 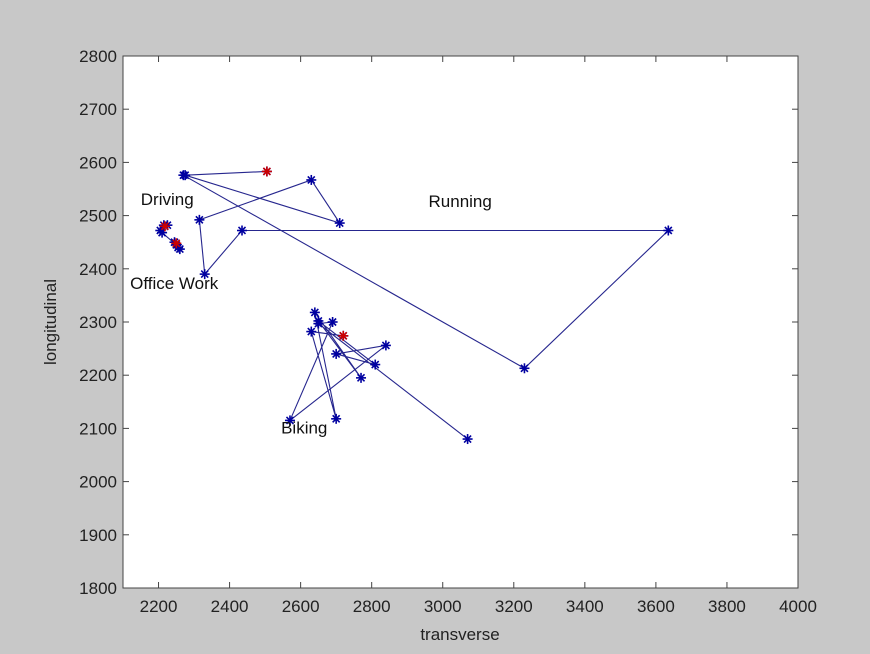 I want to click on x-tick-label: 2400, so click(x=230, y=606).